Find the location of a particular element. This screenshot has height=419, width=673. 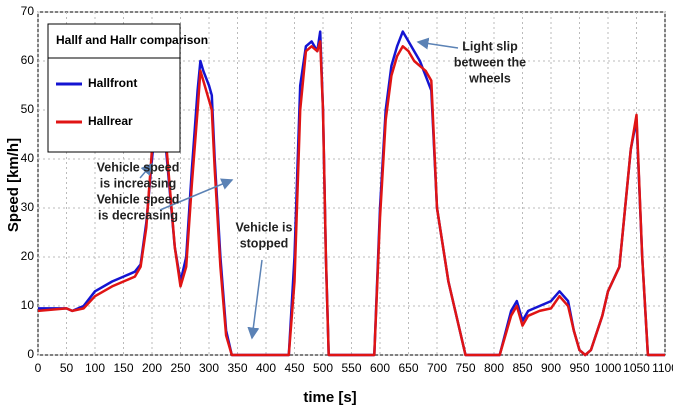

x-tick-label: 600 is located at coordinates (380, 368).